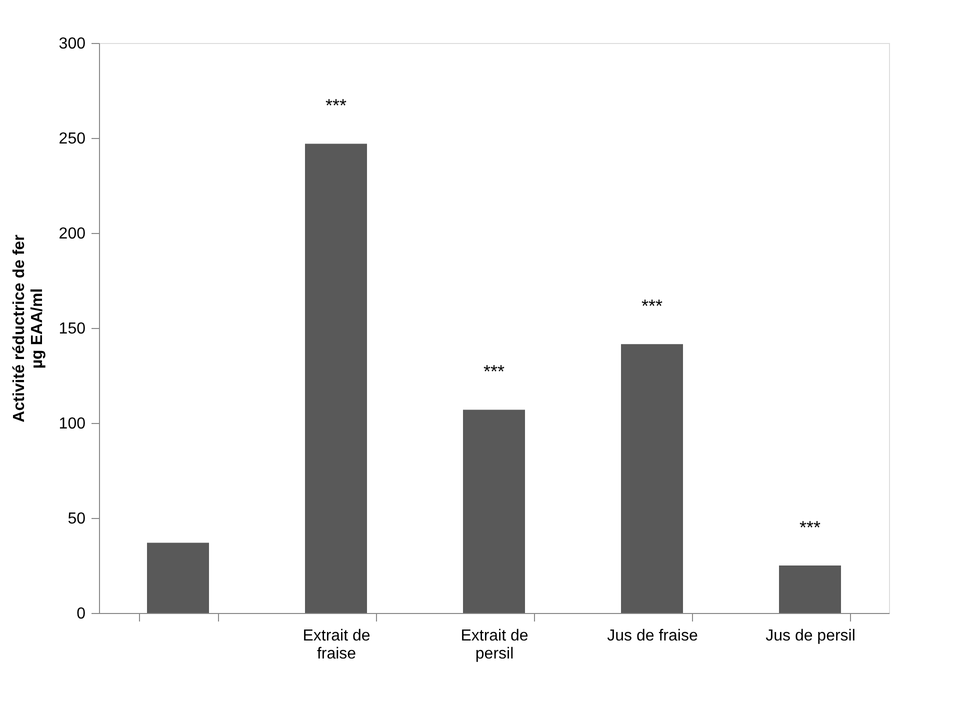  What do you see at coordinates (72, 234) in the screenshot?
I see `y-tick-label: 200` at bounding box center [72, 234].